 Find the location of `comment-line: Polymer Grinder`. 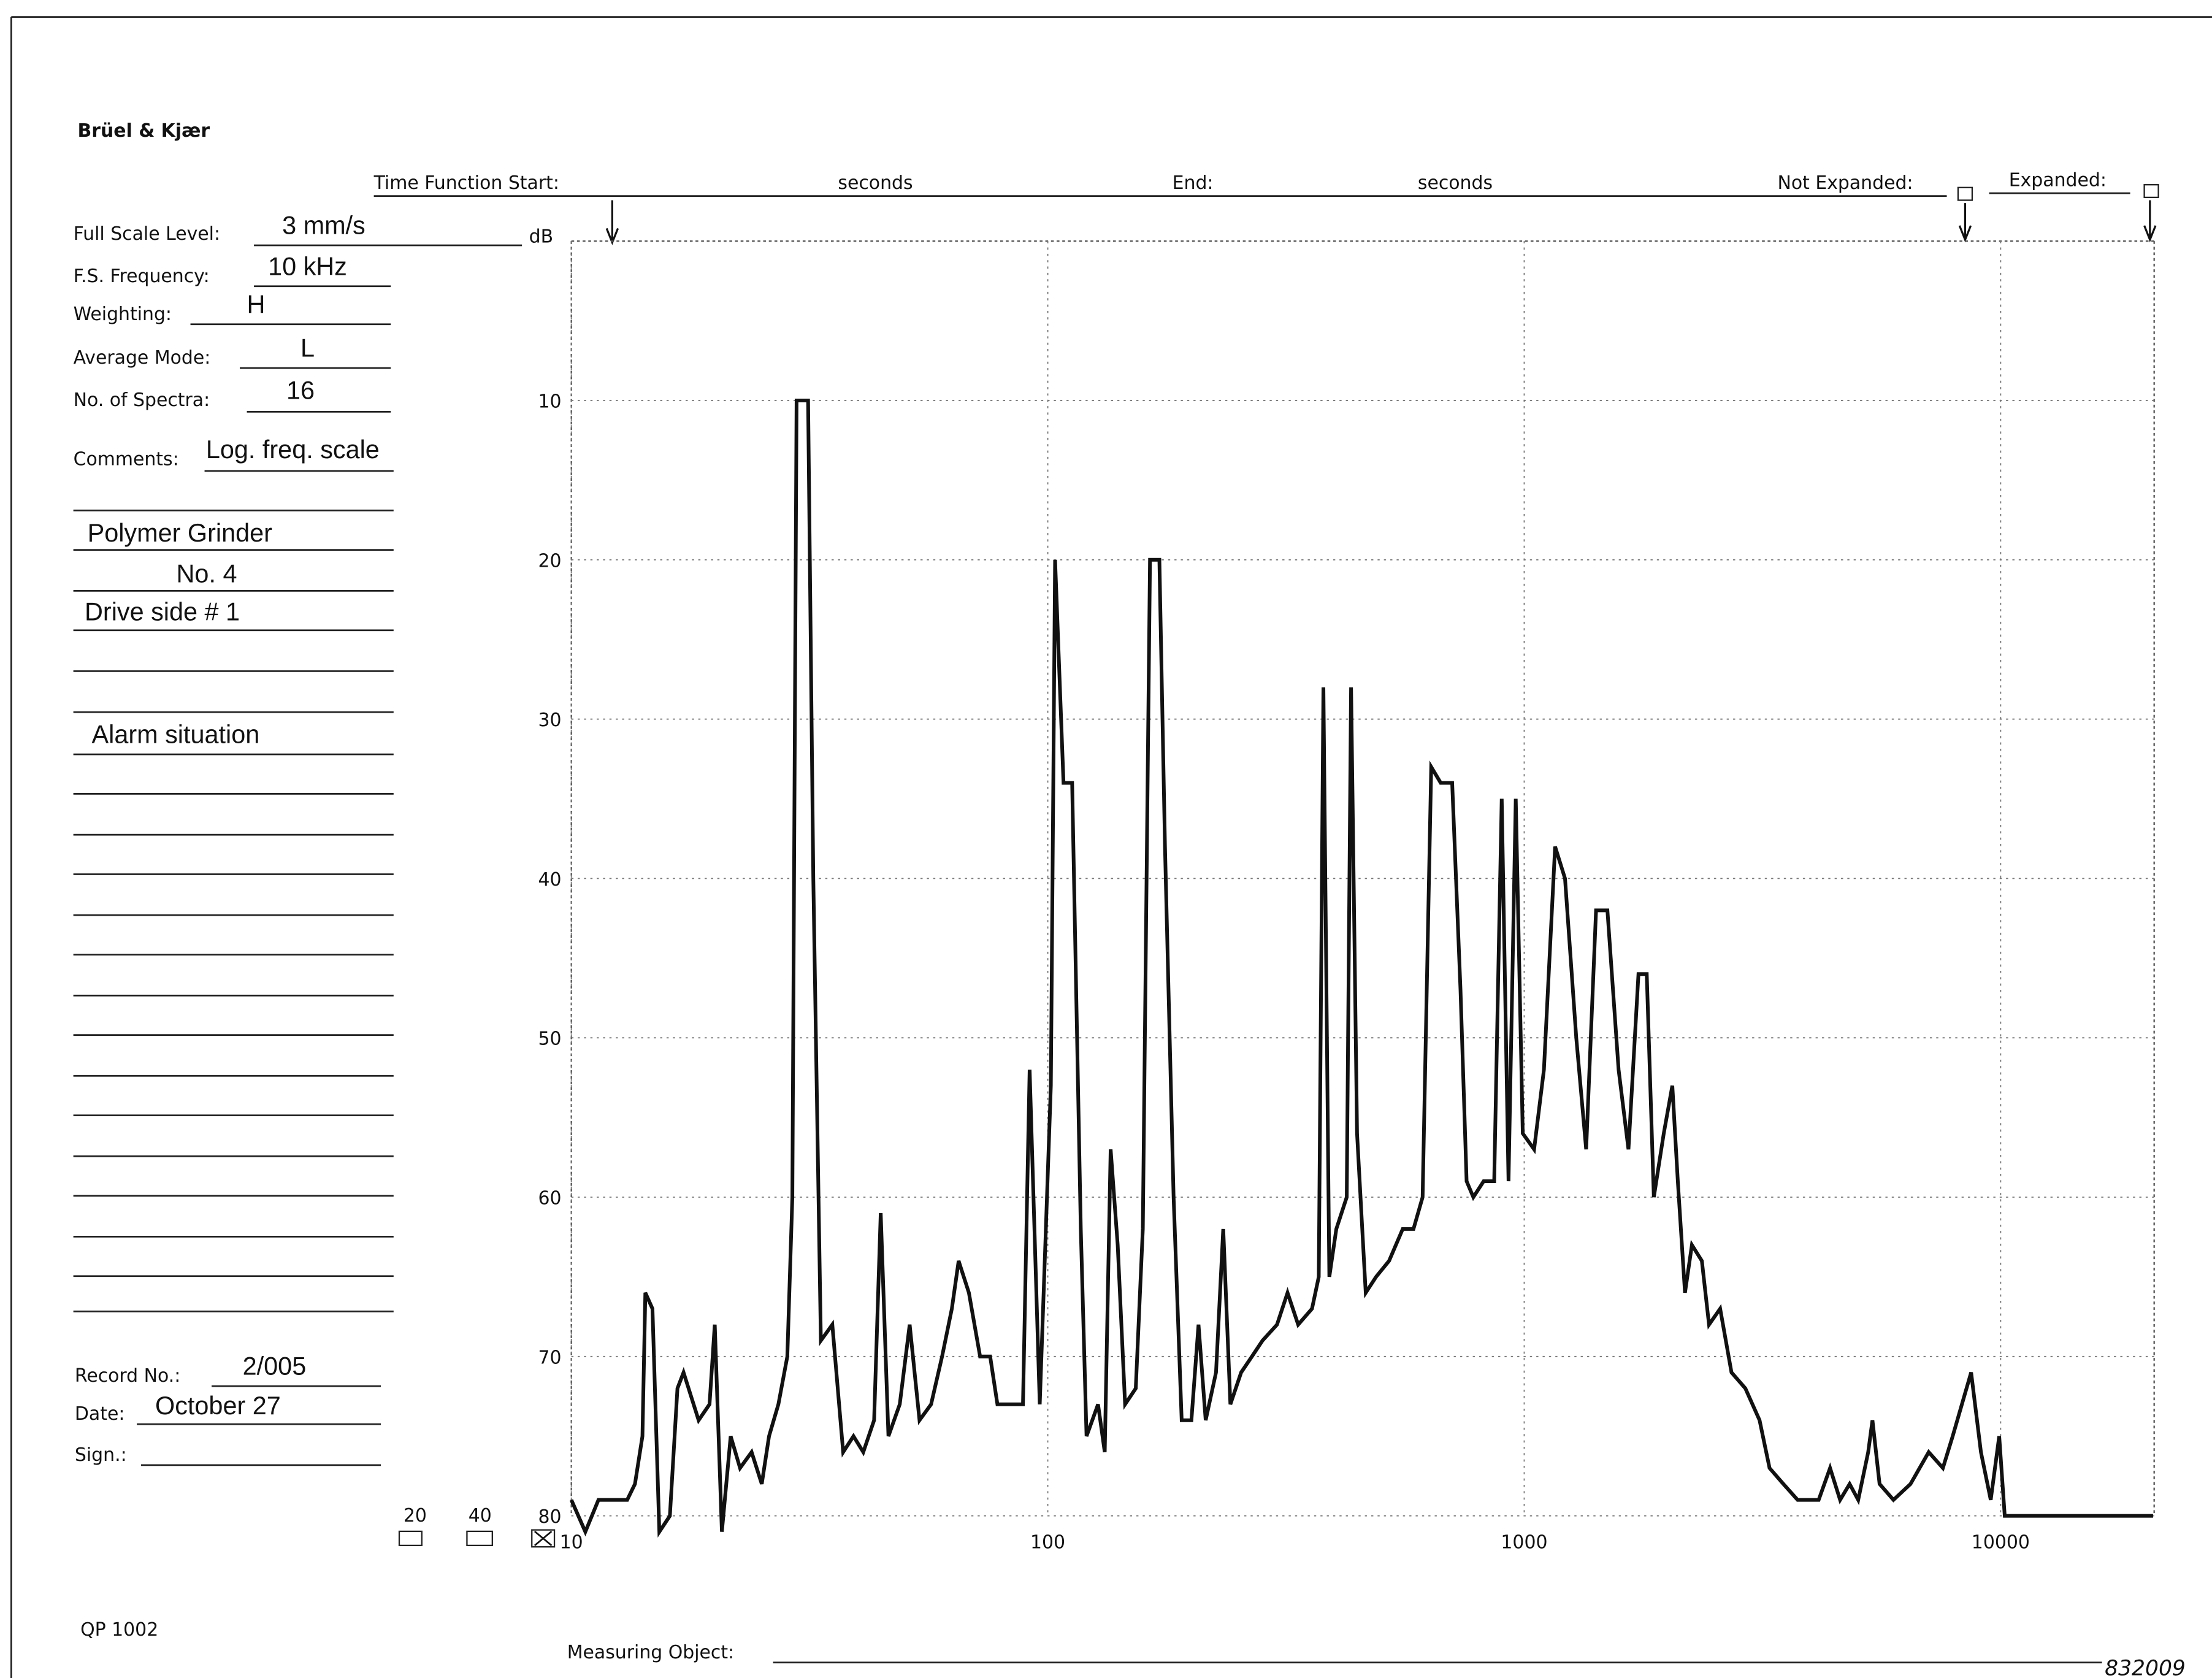

comment-line: Polymer Grinder is located at coordinates (180, 533).